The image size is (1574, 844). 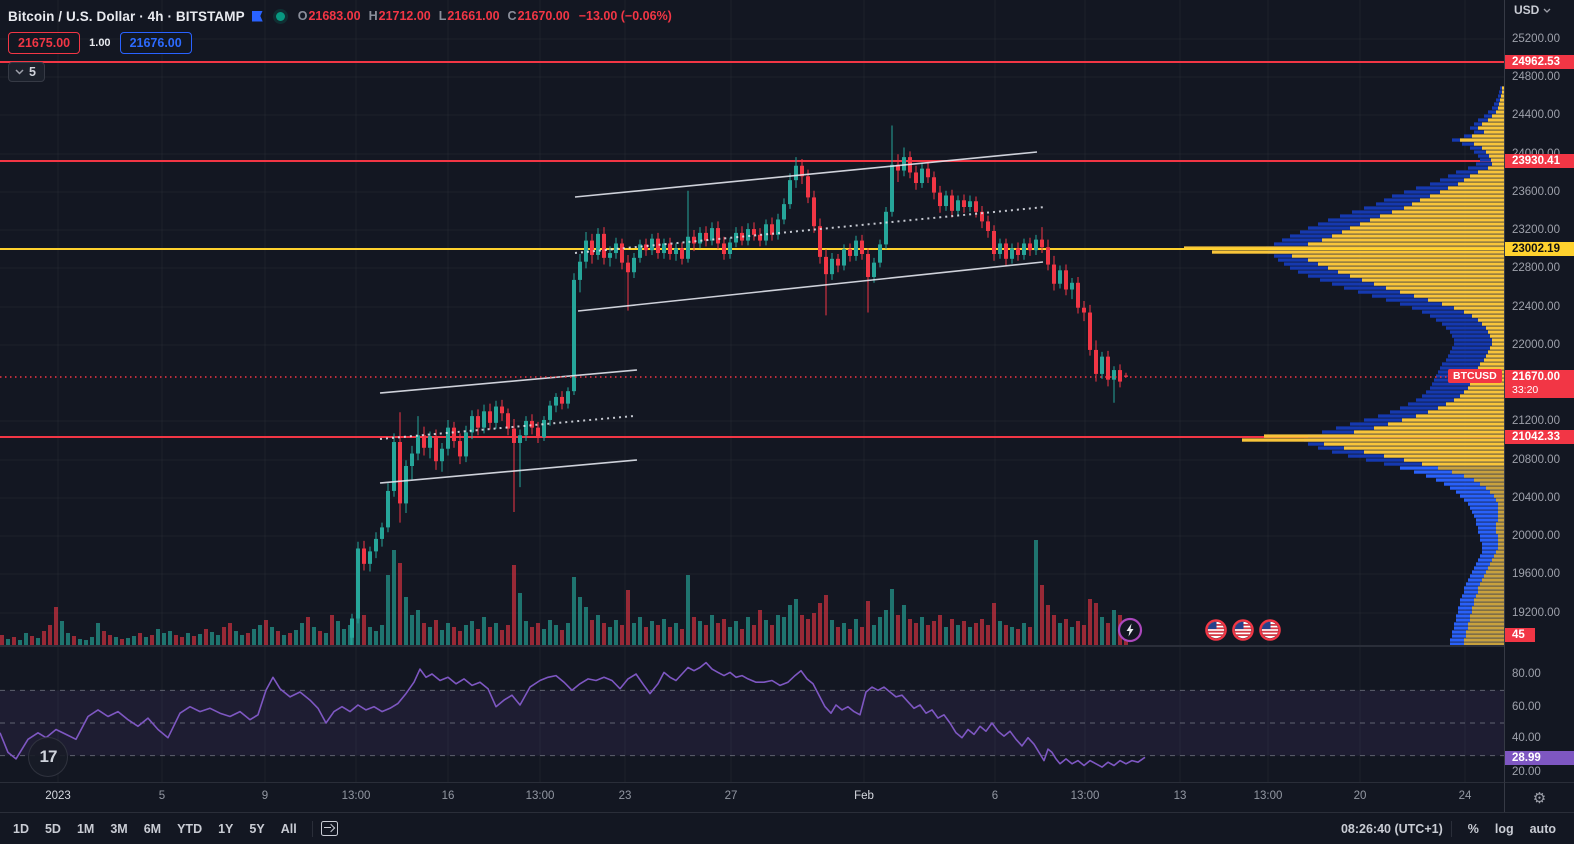 I want to click on lightning-event-icon, so click(x=1130, y=630).